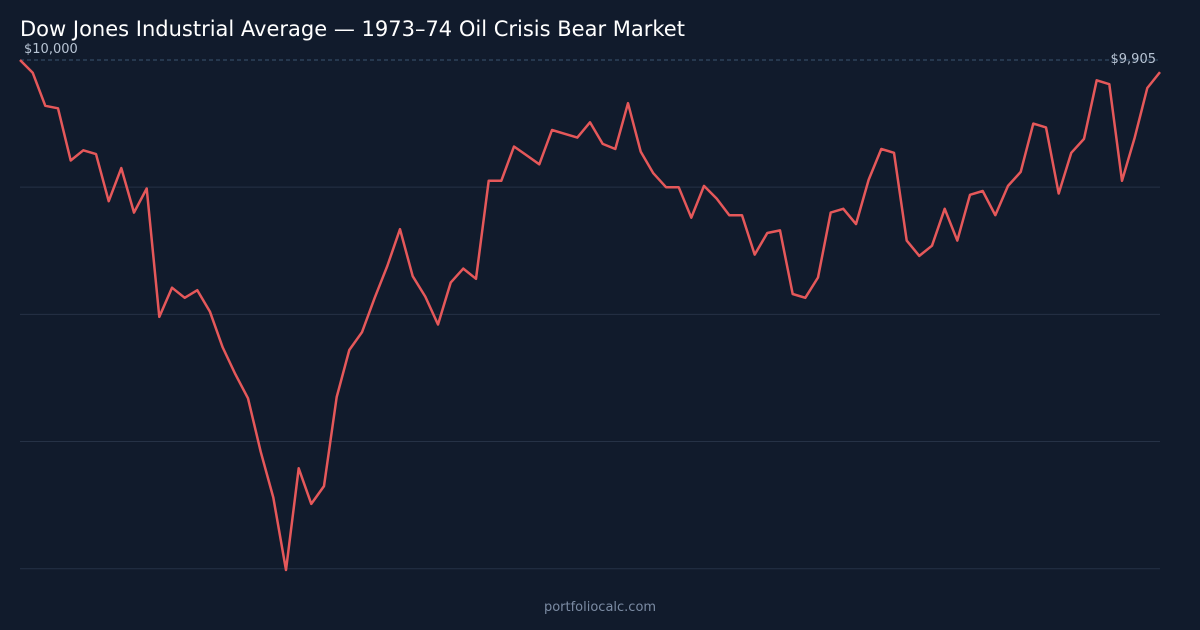  Describe the element at coordinates (1134, 59) in the screenshot. I see `end-value-label: $9,905` at that location.